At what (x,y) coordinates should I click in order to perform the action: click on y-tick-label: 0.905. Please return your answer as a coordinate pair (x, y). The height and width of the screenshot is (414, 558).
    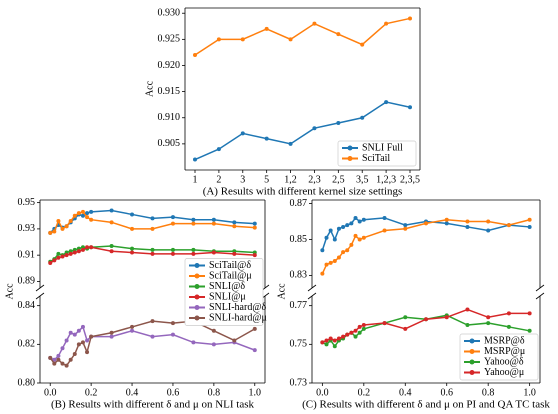
    Looking at the image, I should click on (169, 143).